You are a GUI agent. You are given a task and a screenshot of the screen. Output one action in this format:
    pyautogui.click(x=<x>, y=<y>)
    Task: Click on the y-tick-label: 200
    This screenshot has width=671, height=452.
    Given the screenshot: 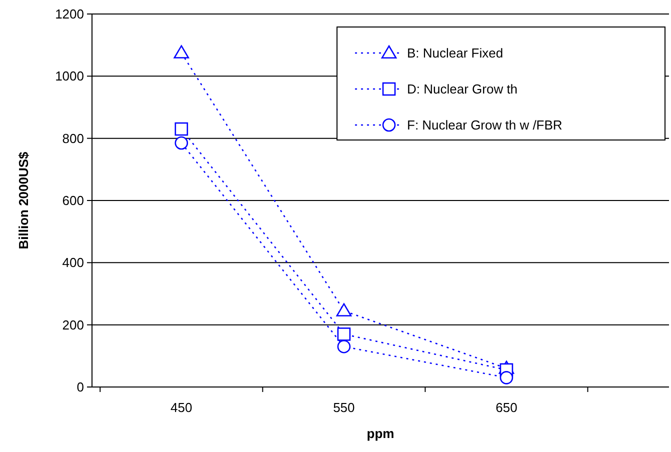 What is the action you would take?
    pyautogui.click(x=73, y=324)
    